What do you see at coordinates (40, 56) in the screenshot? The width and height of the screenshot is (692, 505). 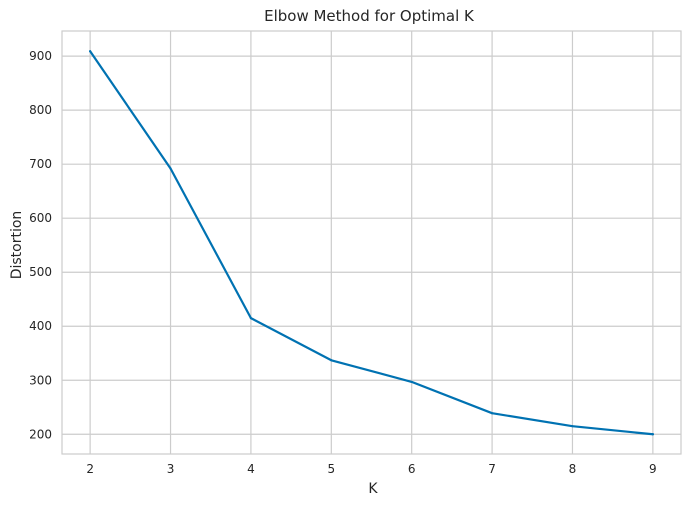 I see `y-tick-label: 900` at bounding box center [40, 56].